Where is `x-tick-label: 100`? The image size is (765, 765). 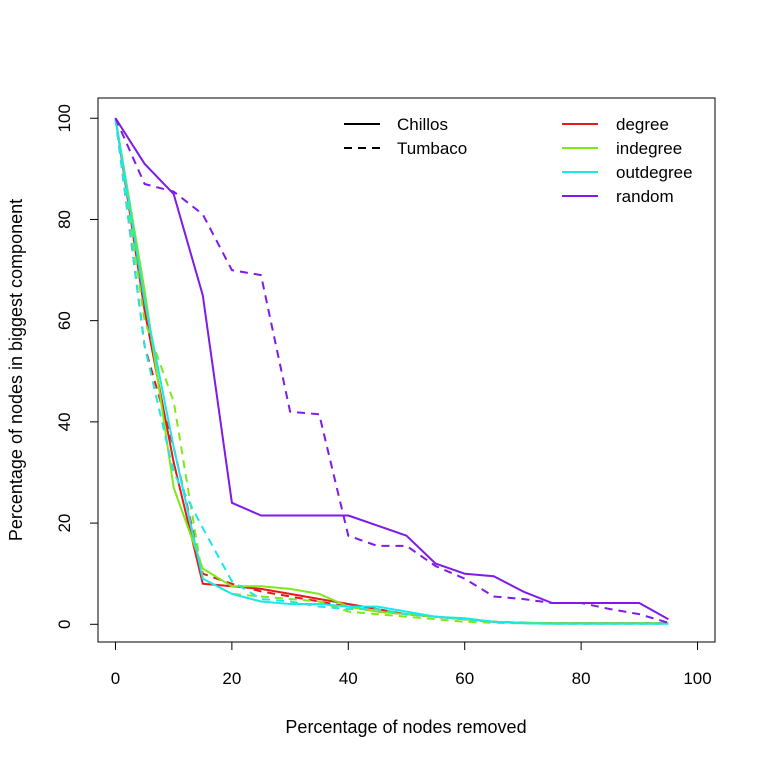 x-tick-label: 100 is located at coordinates (697, 678).